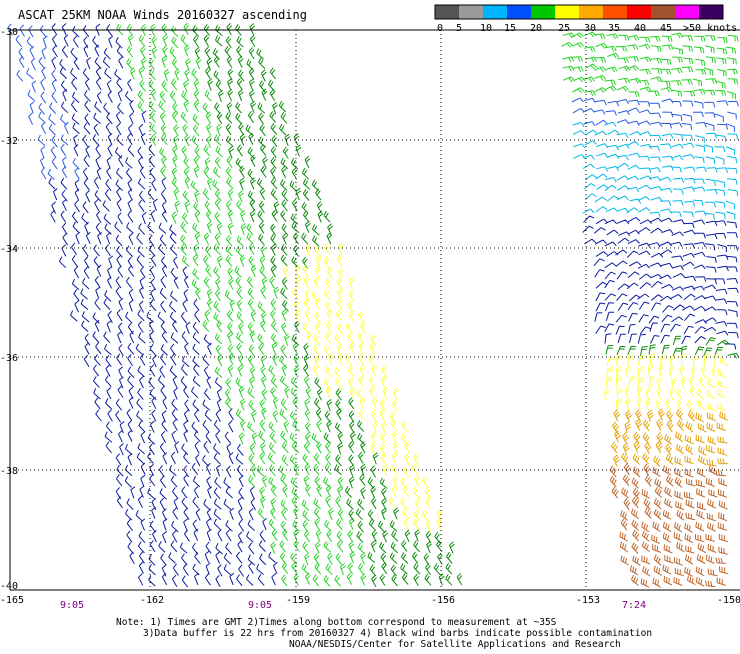  Describe the element at coordinates (298, 600) in the screenshot. I see `lon-label-159: -159` at that location.